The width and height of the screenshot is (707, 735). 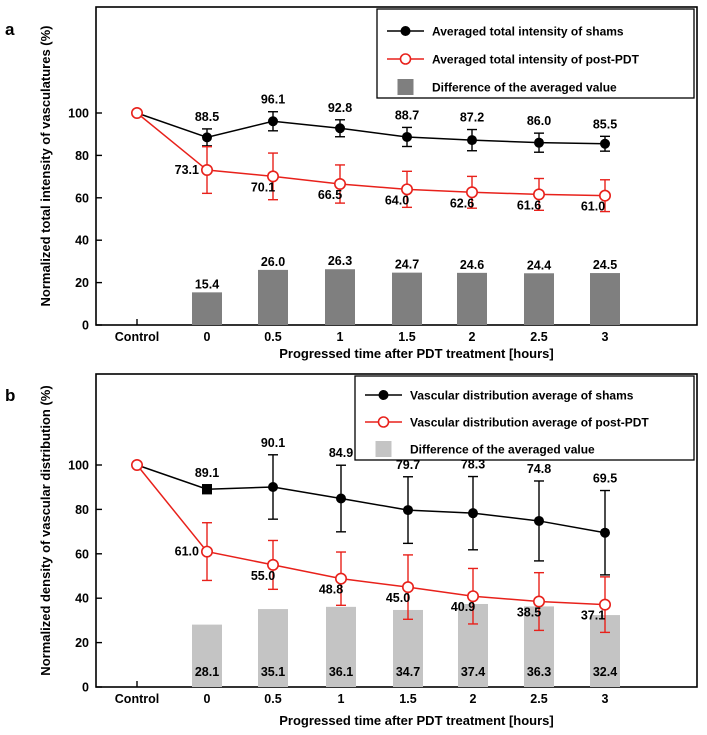 I want to click on bar-label: 15.4, so click(x=207, y=284).